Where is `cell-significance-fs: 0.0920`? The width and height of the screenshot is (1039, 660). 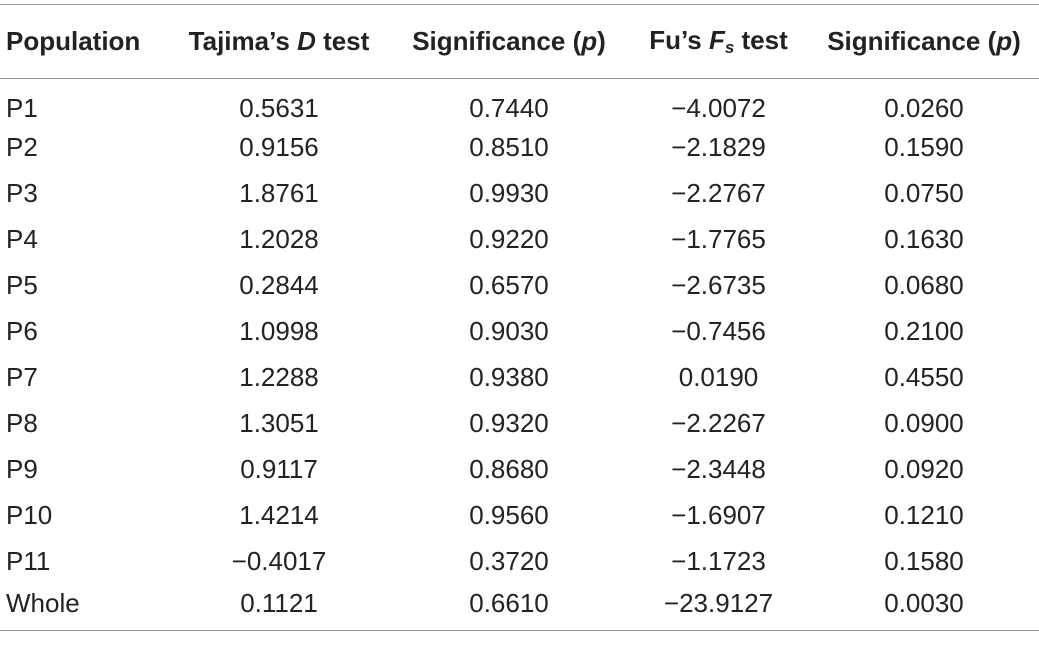
cell-significance-fs: 0.0920 is located at coordinates (924, 469).